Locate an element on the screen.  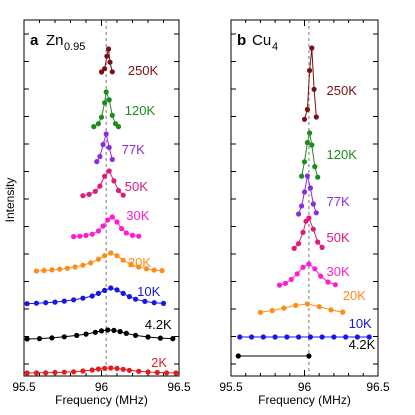
panel-a-letter: a is located at coordinates (34, 40).